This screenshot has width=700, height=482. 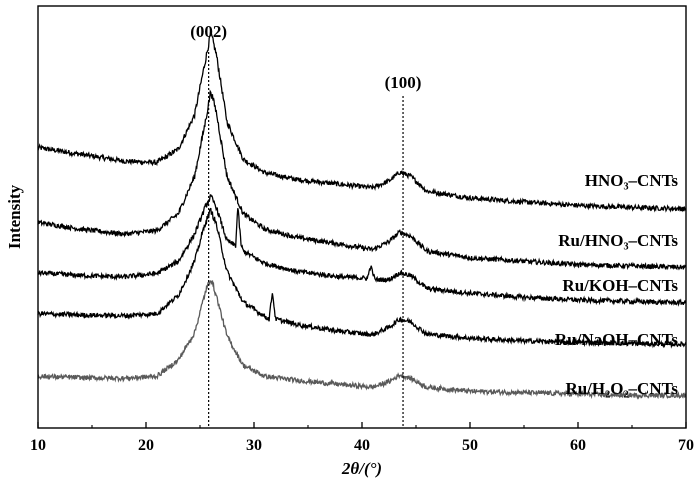 I want to click on x-tick-label-30: 30, so click(x=254, y=445).